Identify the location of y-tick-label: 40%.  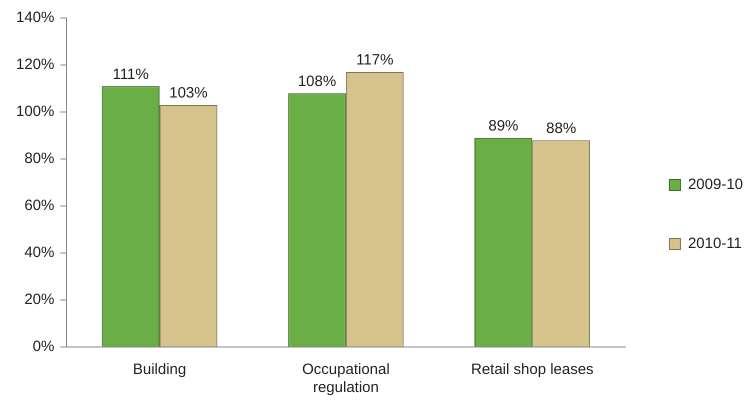
(39, 253).